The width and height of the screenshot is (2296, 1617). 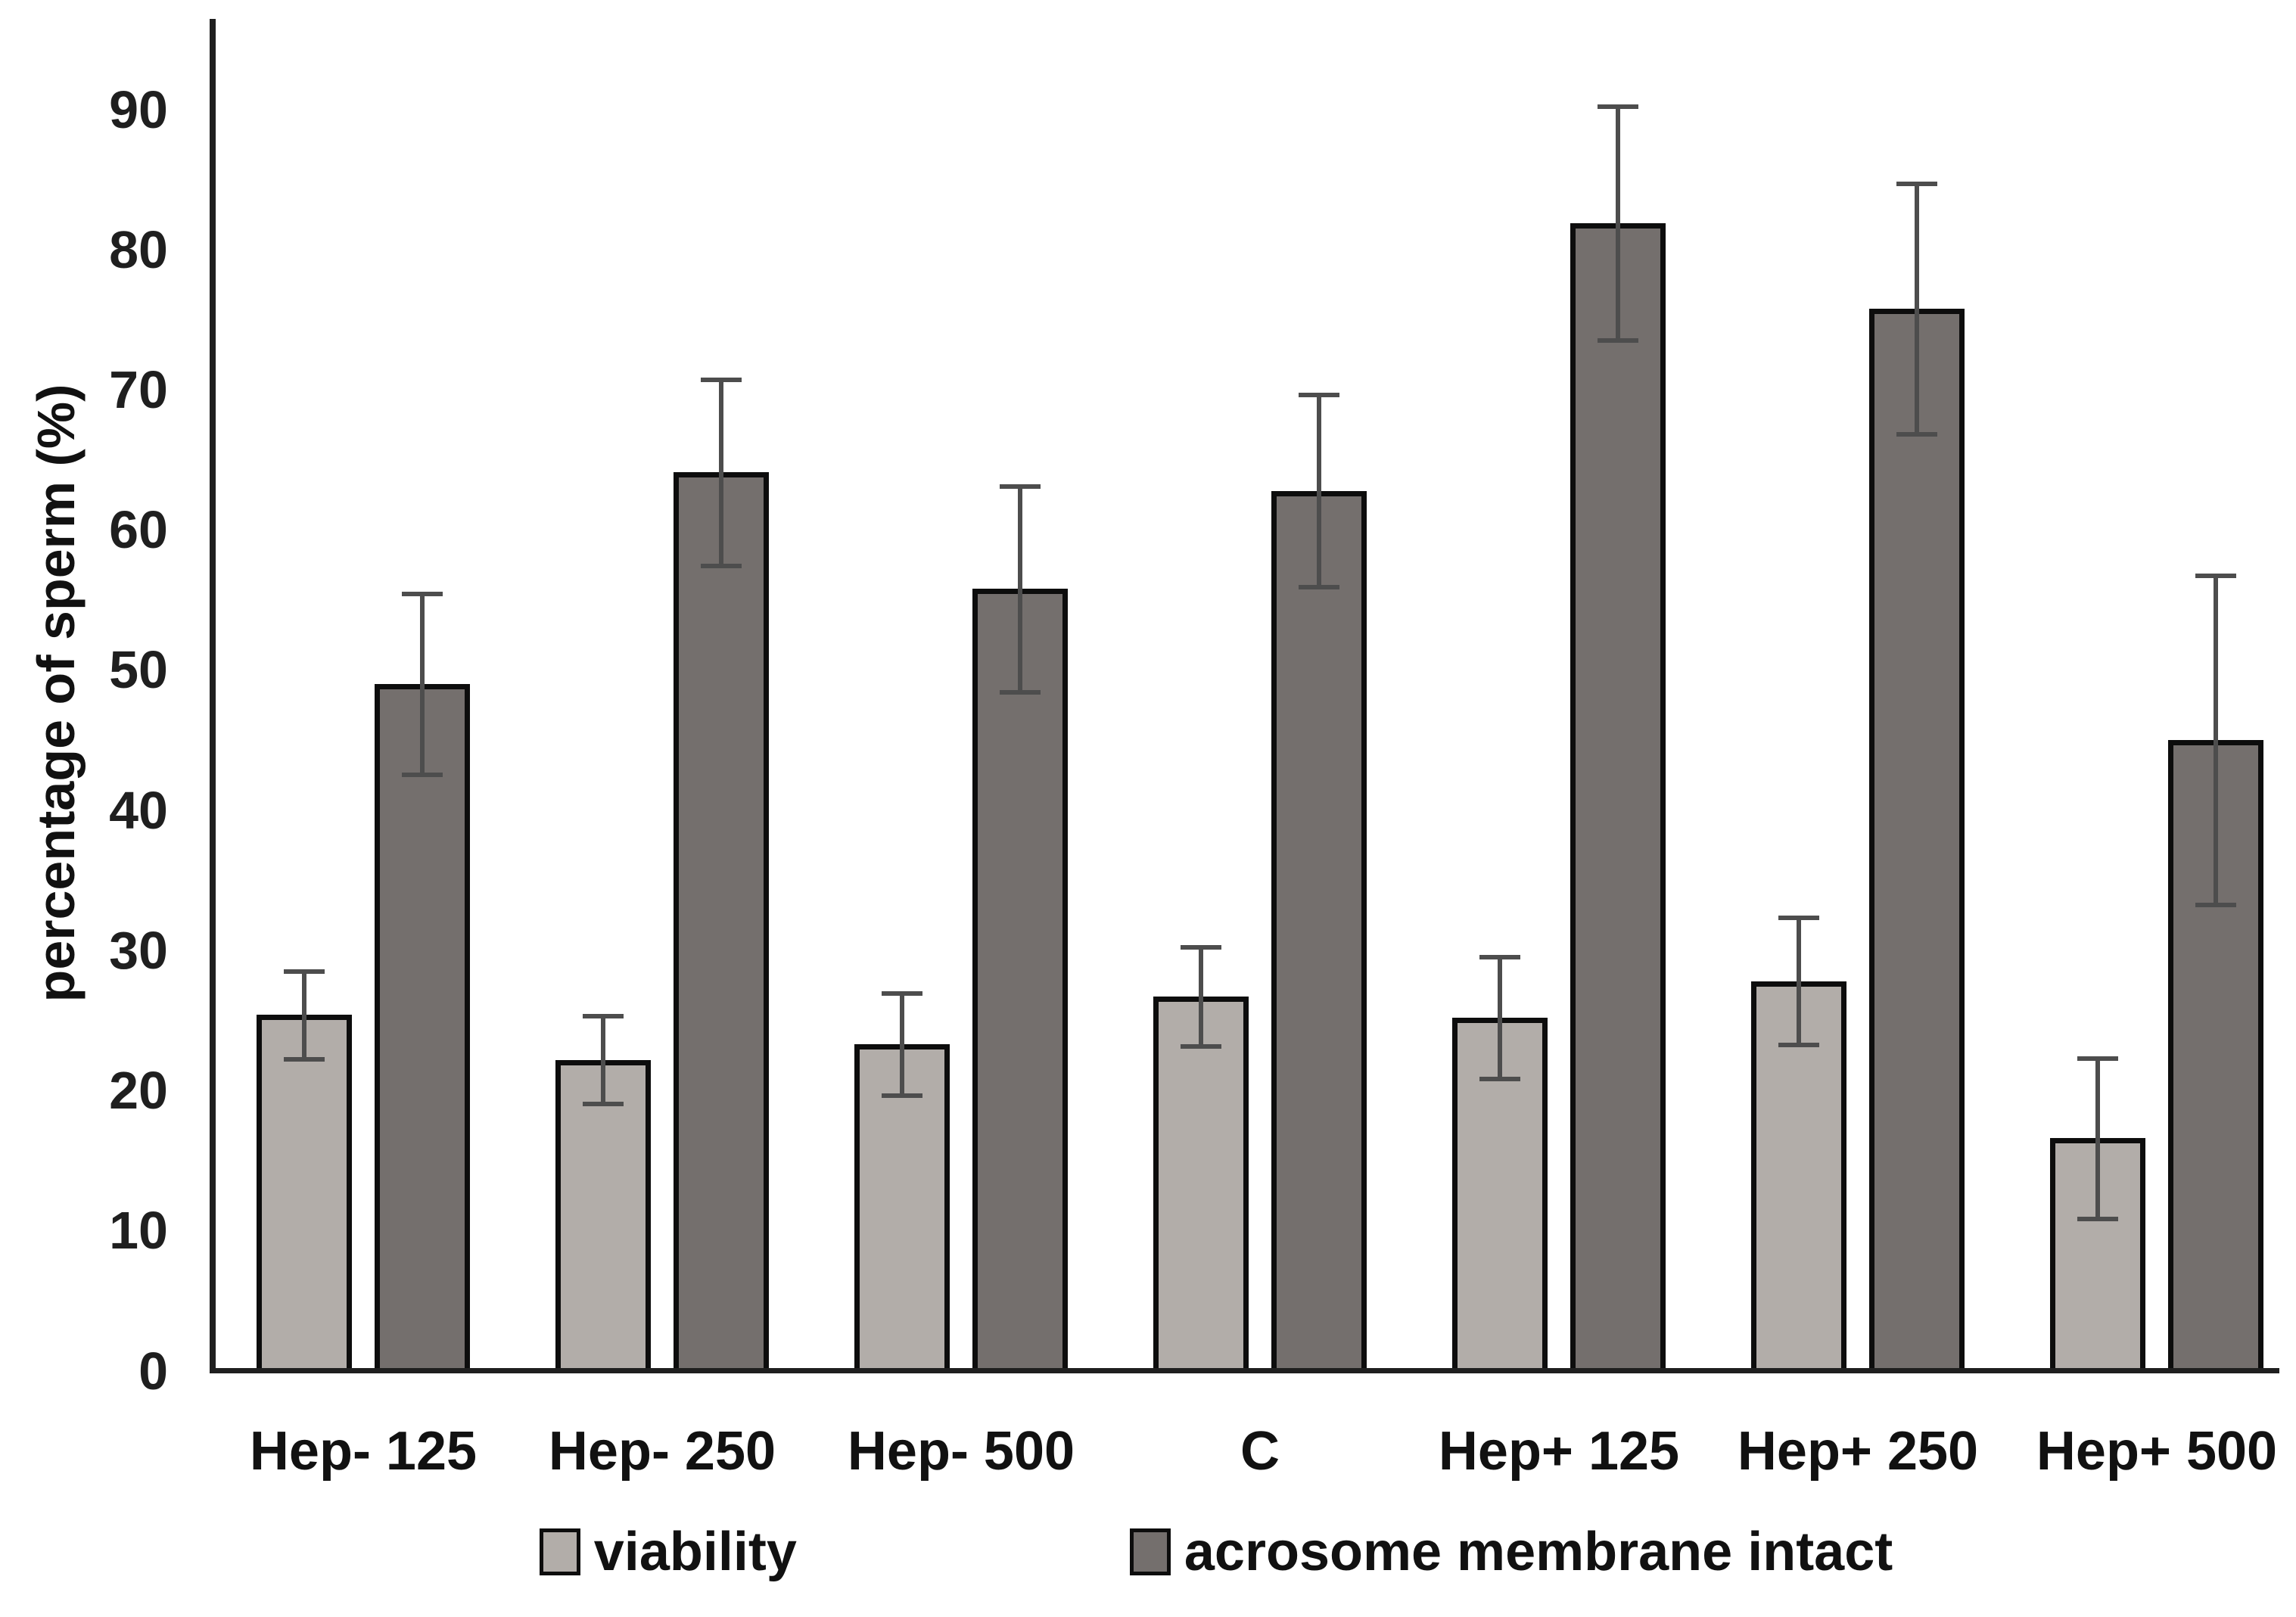 I want to click on error-bar-viability-hep-125-cap-bottom, so click(x=304, y=1059).